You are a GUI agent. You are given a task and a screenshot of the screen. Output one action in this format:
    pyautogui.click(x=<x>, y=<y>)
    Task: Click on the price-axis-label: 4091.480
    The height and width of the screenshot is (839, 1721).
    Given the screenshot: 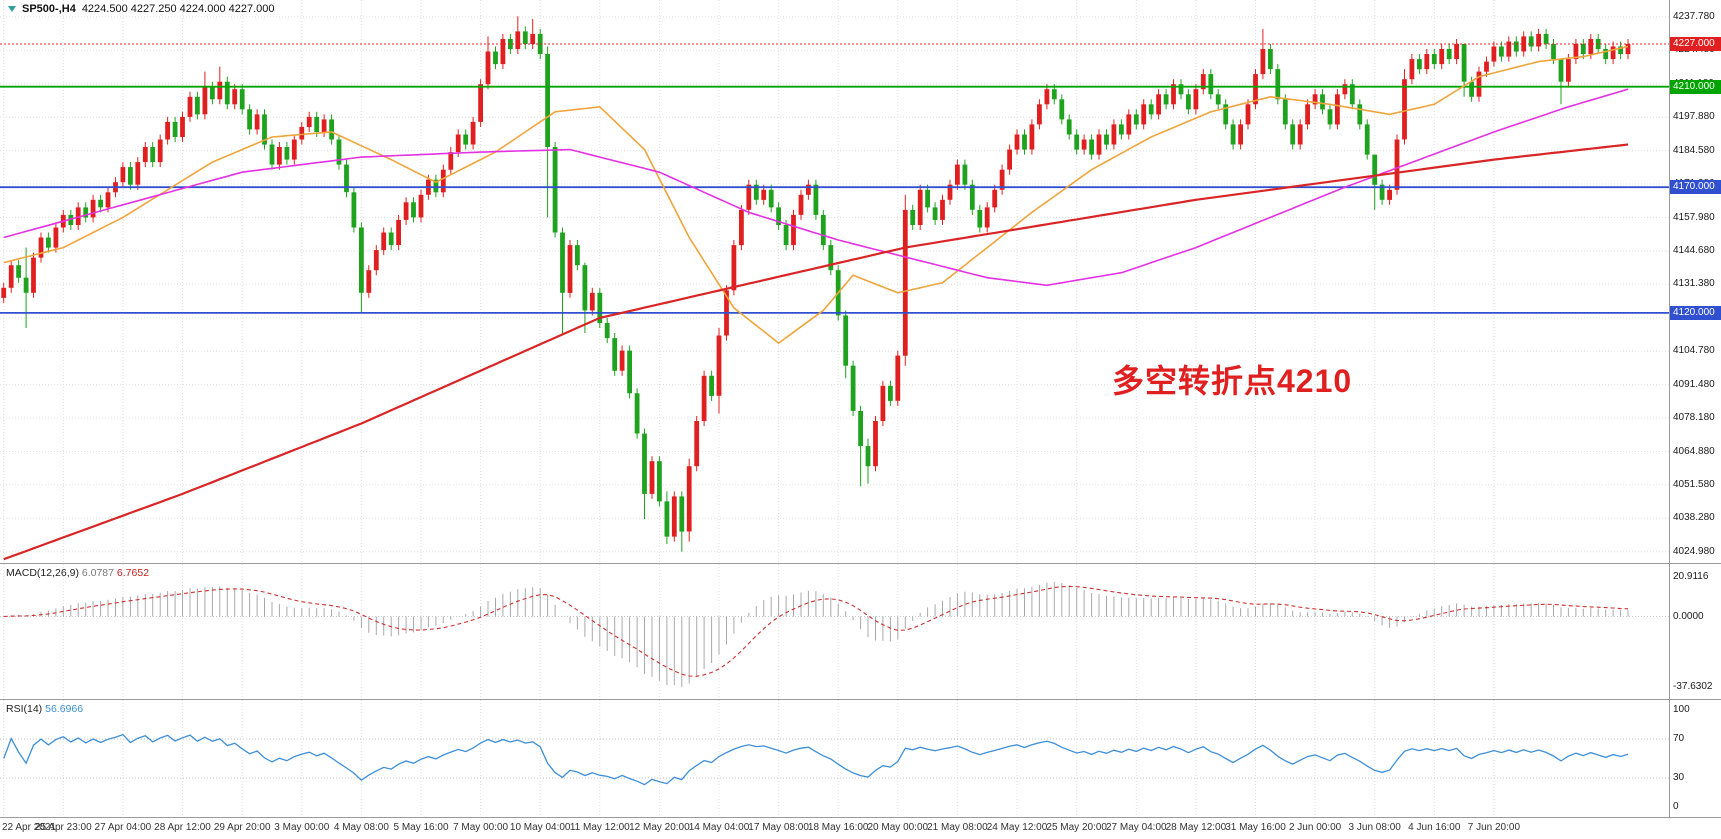 What is the action you would take?
    pyautogui.click(x=1694, y=384)
    